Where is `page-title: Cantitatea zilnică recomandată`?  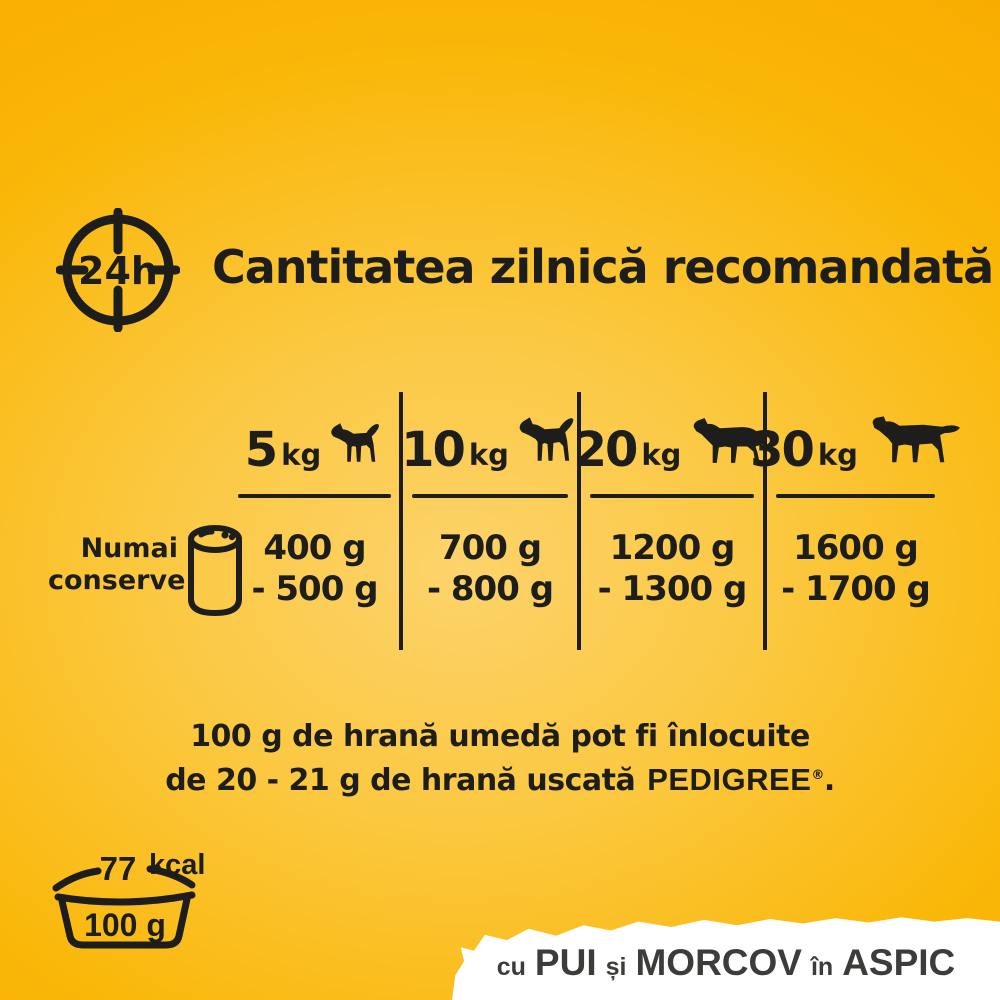 page-title: Cantitatea zilnică recomandată is located at coordinates (603, 267).